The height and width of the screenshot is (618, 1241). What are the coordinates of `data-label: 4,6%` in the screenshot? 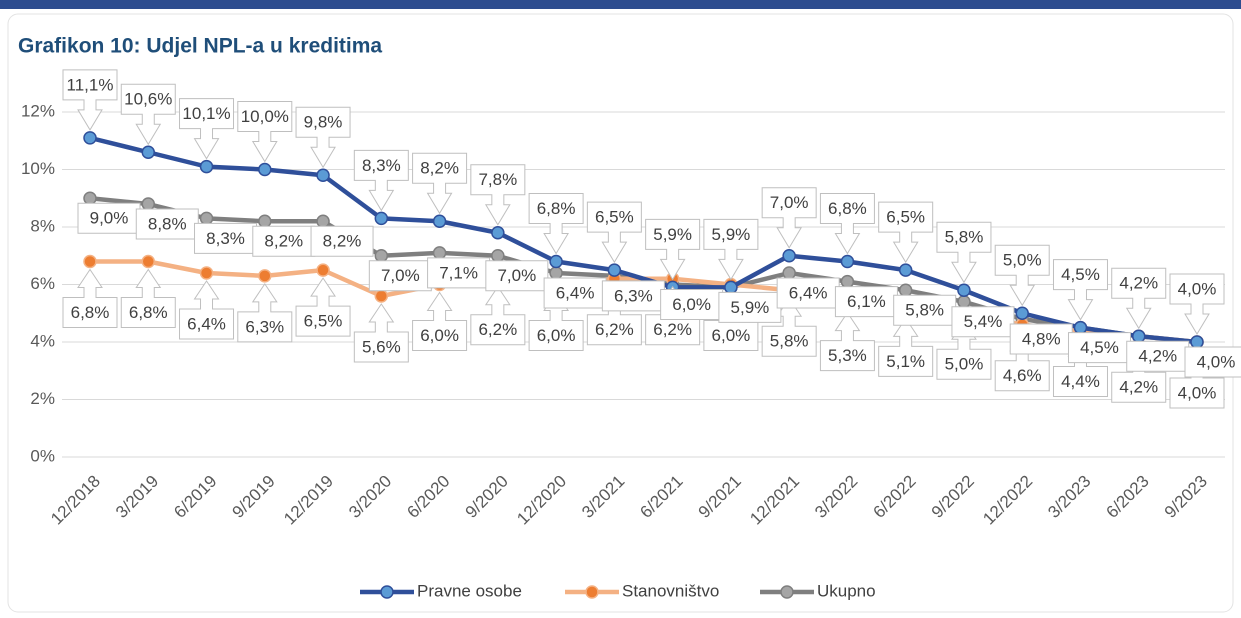 It's located at (1022, 375).